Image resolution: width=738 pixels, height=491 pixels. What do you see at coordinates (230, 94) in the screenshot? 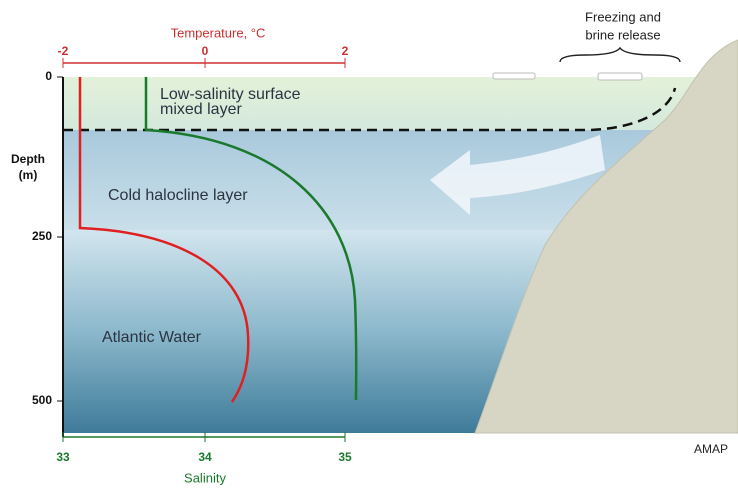
I see `layer-label: Low-salinity surface` at bounding box center [230, 94].